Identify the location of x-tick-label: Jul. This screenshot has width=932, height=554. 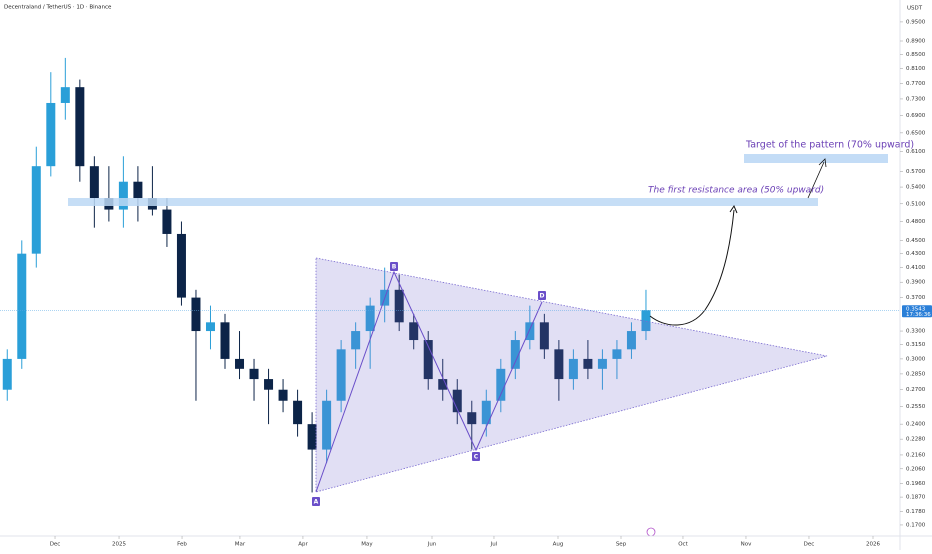
(494, 545).